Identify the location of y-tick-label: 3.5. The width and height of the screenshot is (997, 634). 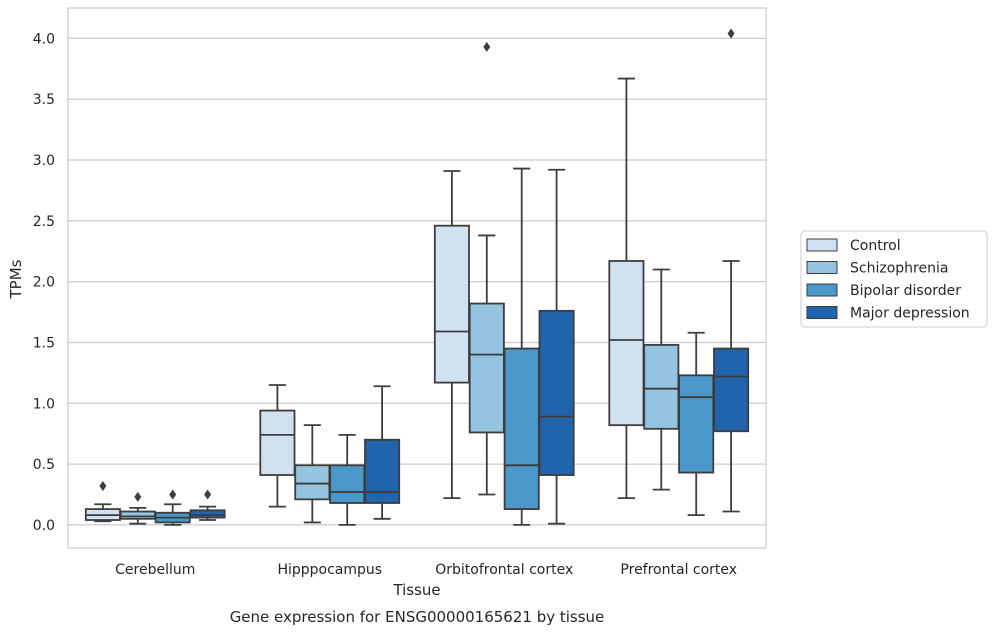
(44, 100).